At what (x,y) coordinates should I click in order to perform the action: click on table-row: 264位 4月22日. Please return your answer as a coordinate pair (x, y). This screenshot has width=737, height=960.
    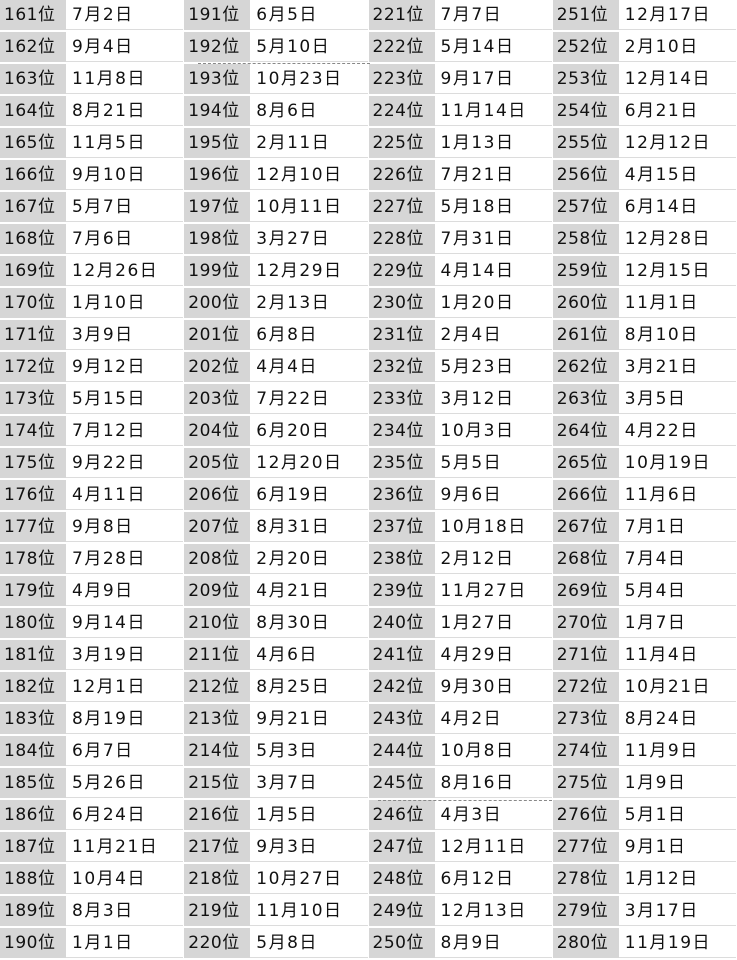
    Looking at the image, I should click on (644, 432).